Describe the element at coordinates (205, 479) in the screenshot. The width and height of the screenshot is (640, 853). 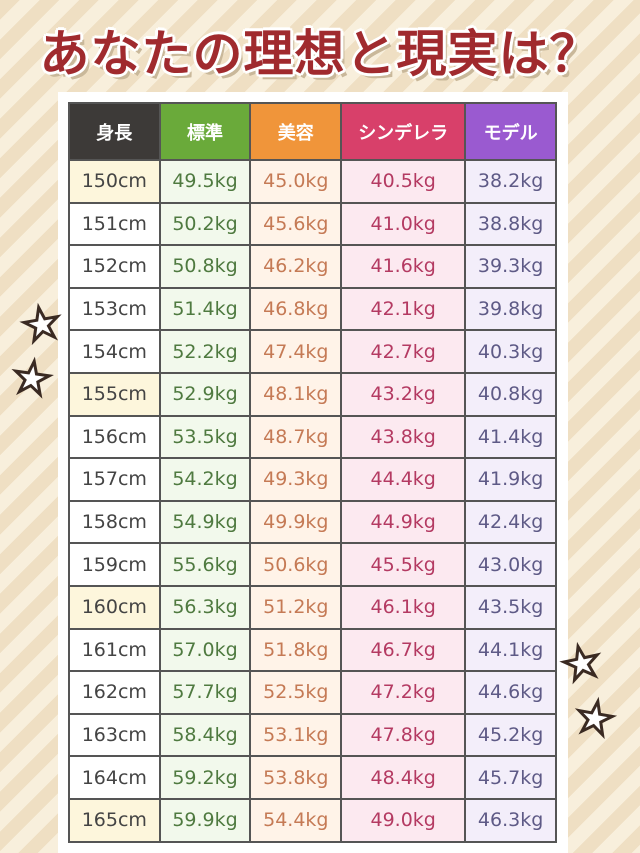
I see `weight-cell: 54.2kg` at that location.